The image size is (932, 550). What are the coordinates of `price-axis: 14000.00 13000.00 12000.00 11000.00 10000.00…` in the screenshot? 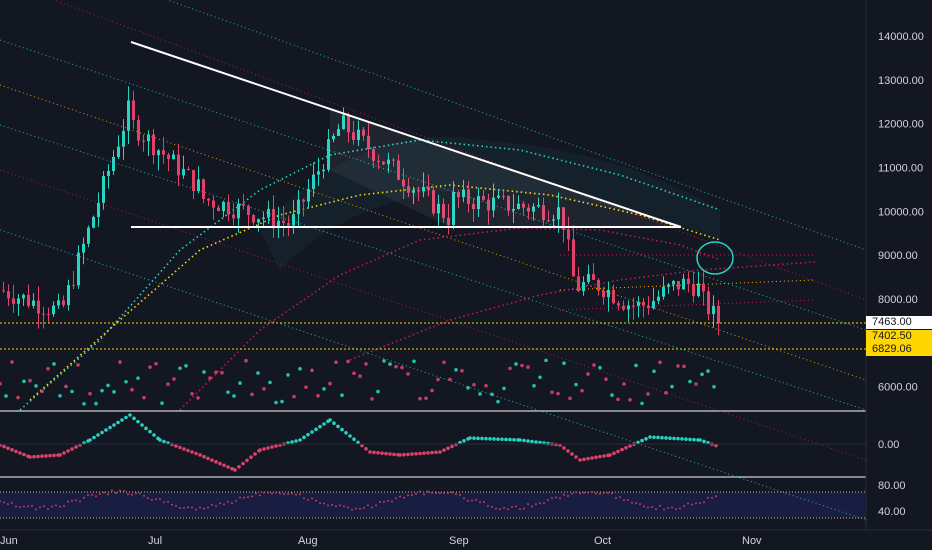 It's located at (901, 212).